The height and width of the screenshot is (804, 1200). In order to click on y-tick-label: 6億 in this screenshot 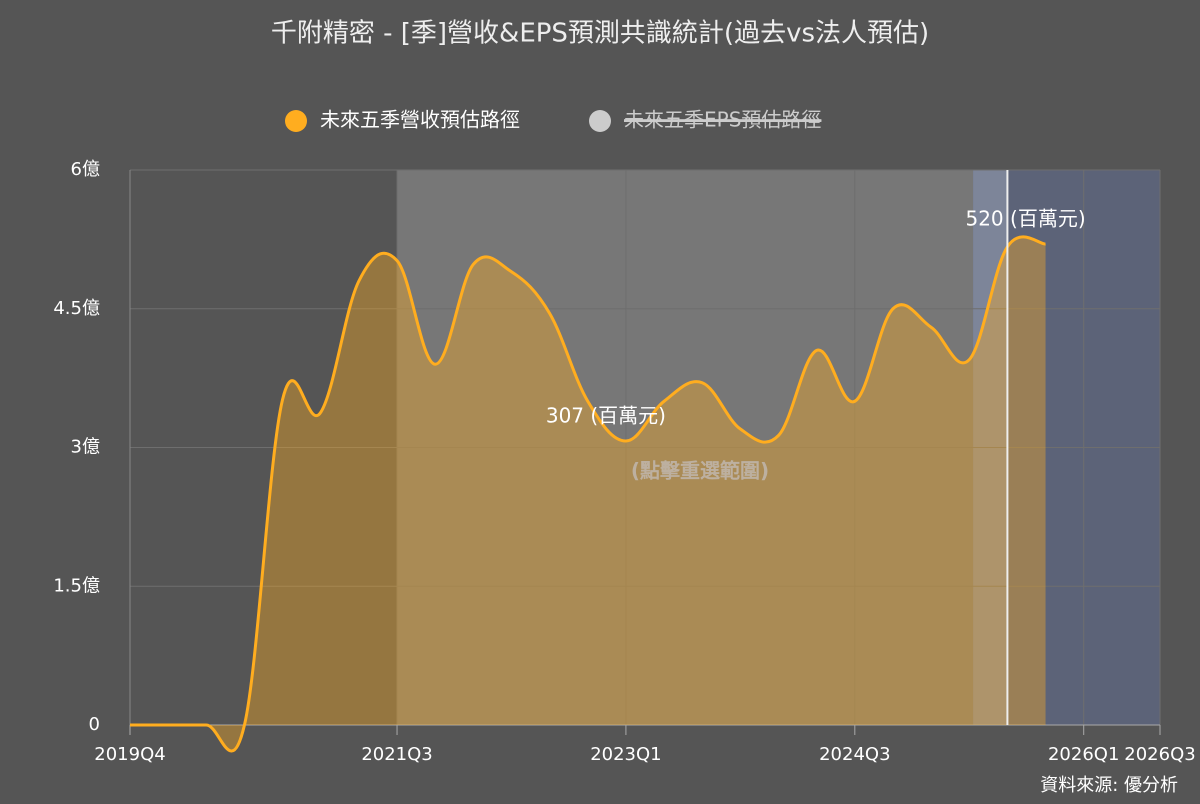, I will do `click(85, 169)`.